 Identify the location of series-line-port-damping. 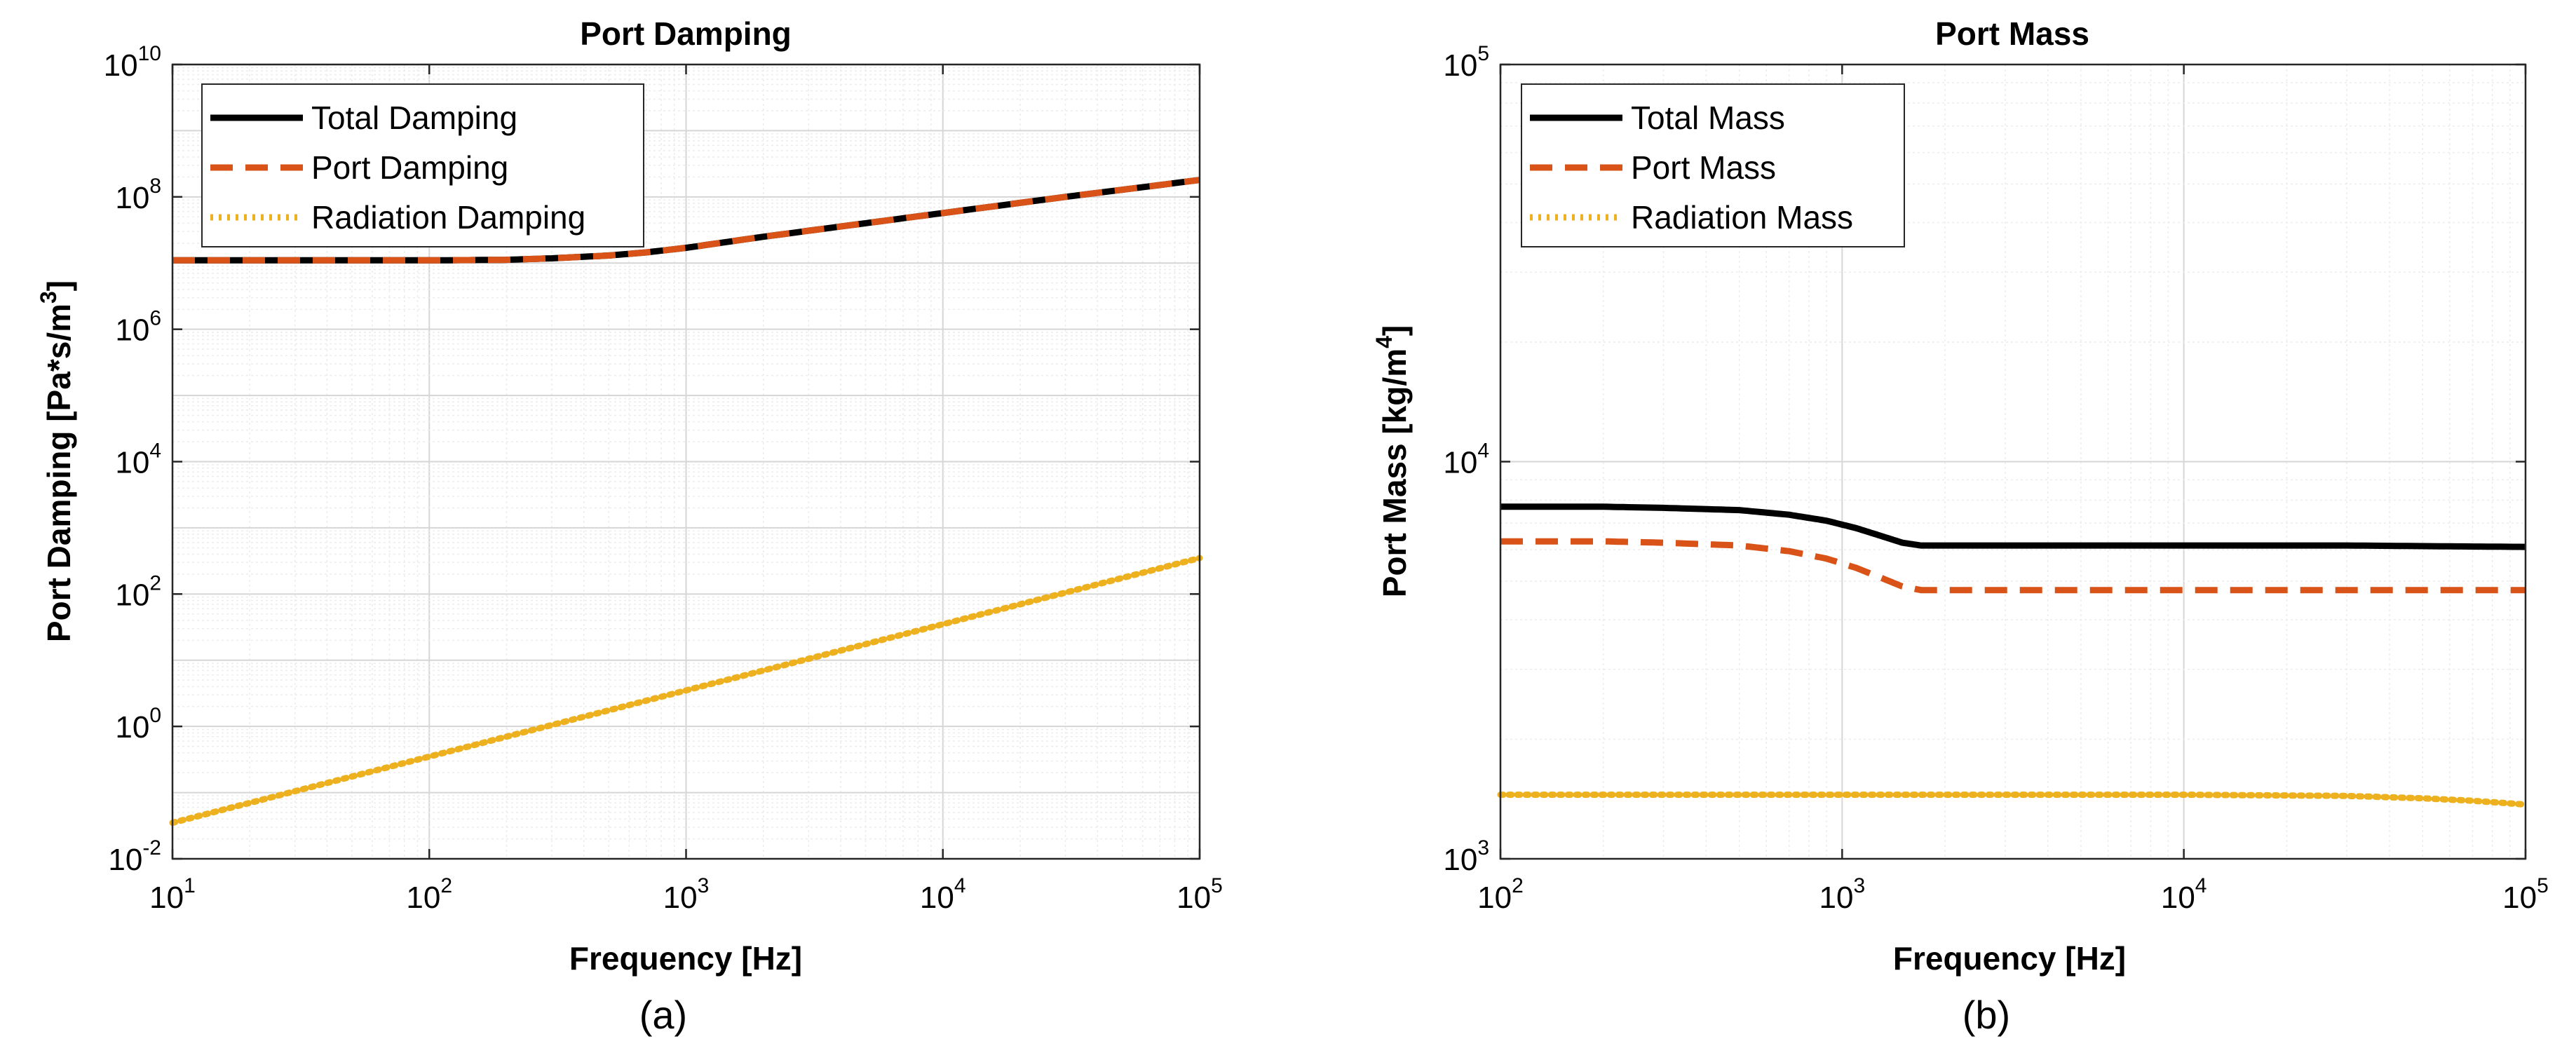
(686, 220).